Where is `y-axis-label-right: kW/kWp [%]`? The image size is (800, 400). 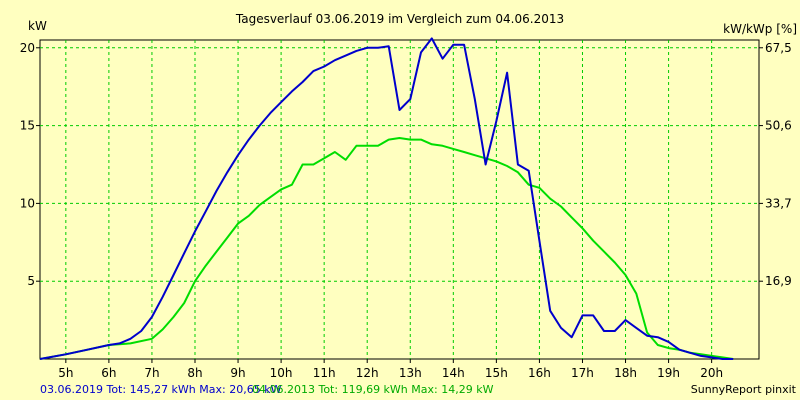
y-axis-label-right: kW/kWp [%] is located at coordinates (760, 29).